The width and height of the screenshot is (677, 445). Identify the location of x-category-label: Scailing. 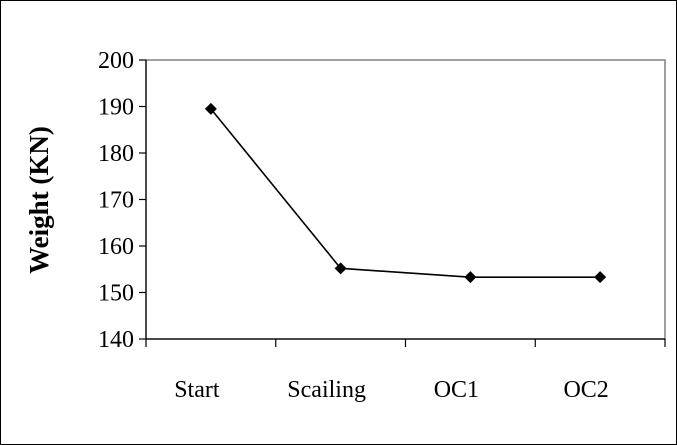
(326, 390).